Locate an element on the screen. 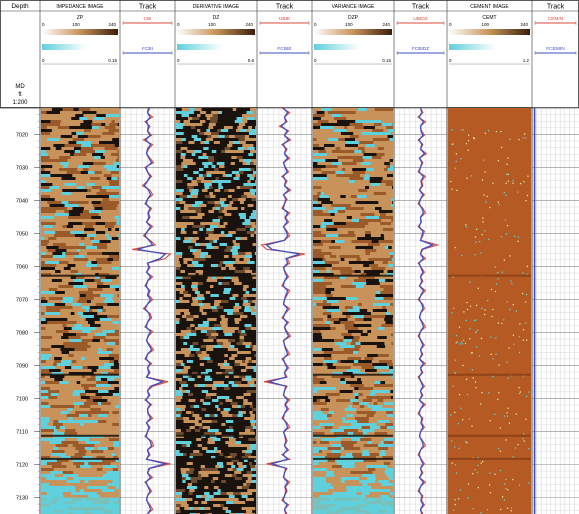 This screenshot has width=579, height=514. image-band is located at coordinates (216, 374).